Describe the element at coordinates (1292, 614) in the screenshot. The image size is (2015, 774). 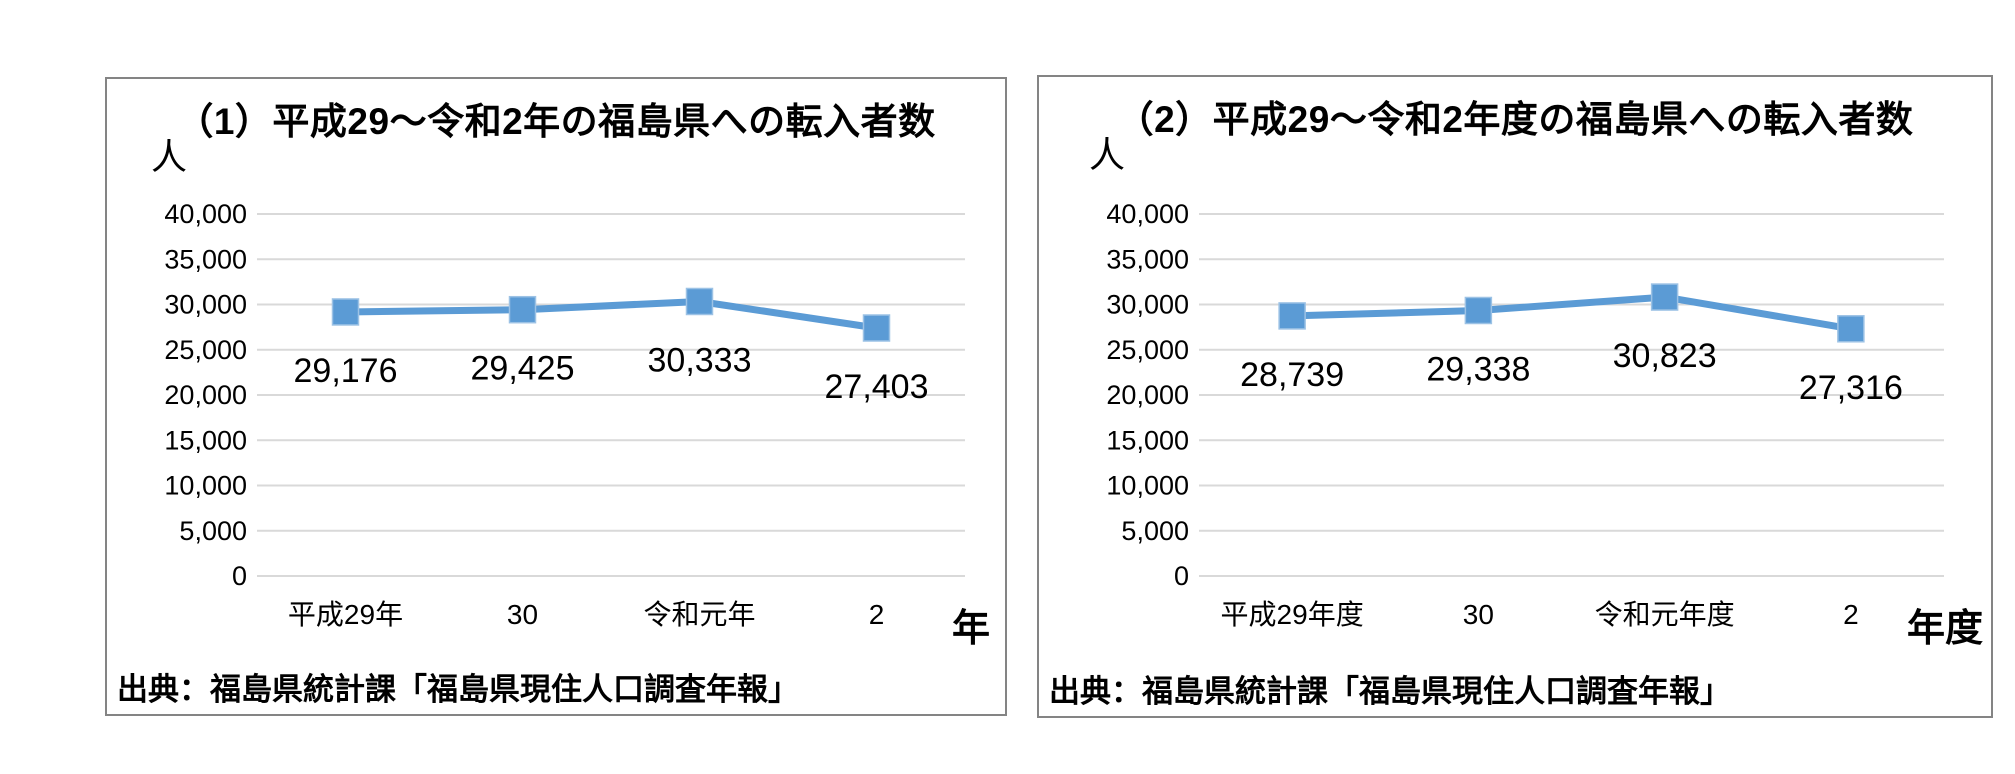
I see `x-tick-label: 平成29年度` at that location.